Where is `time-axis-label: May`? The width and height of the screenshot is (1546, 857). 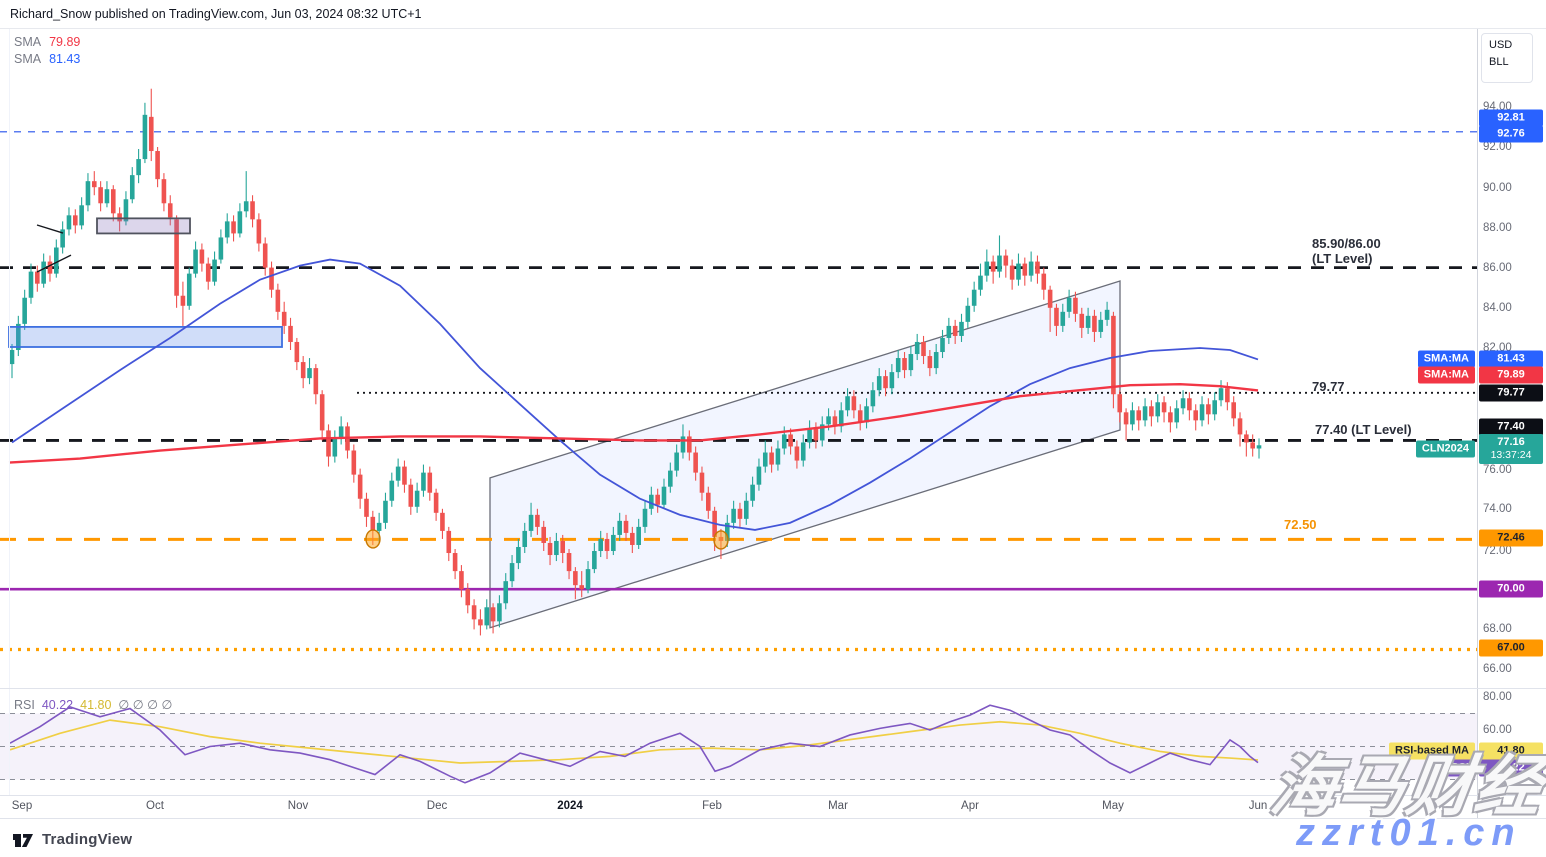
time-axis-label: May is located at coordinates (1113, 806).